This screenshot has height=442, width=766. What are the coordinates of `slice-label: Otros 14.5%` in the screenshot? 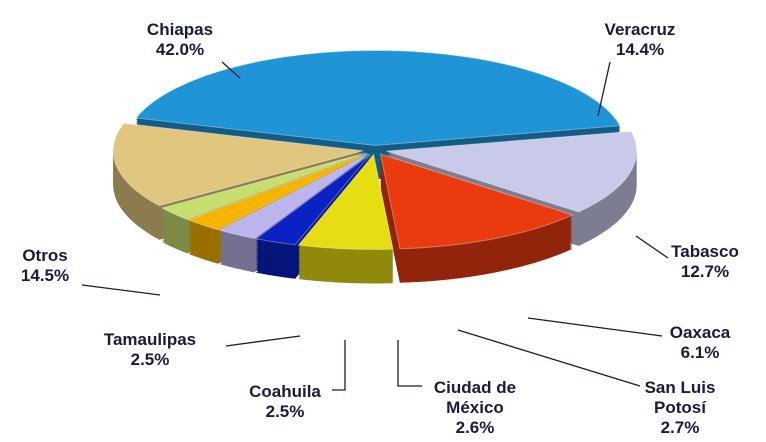 It's located at (45, 266).